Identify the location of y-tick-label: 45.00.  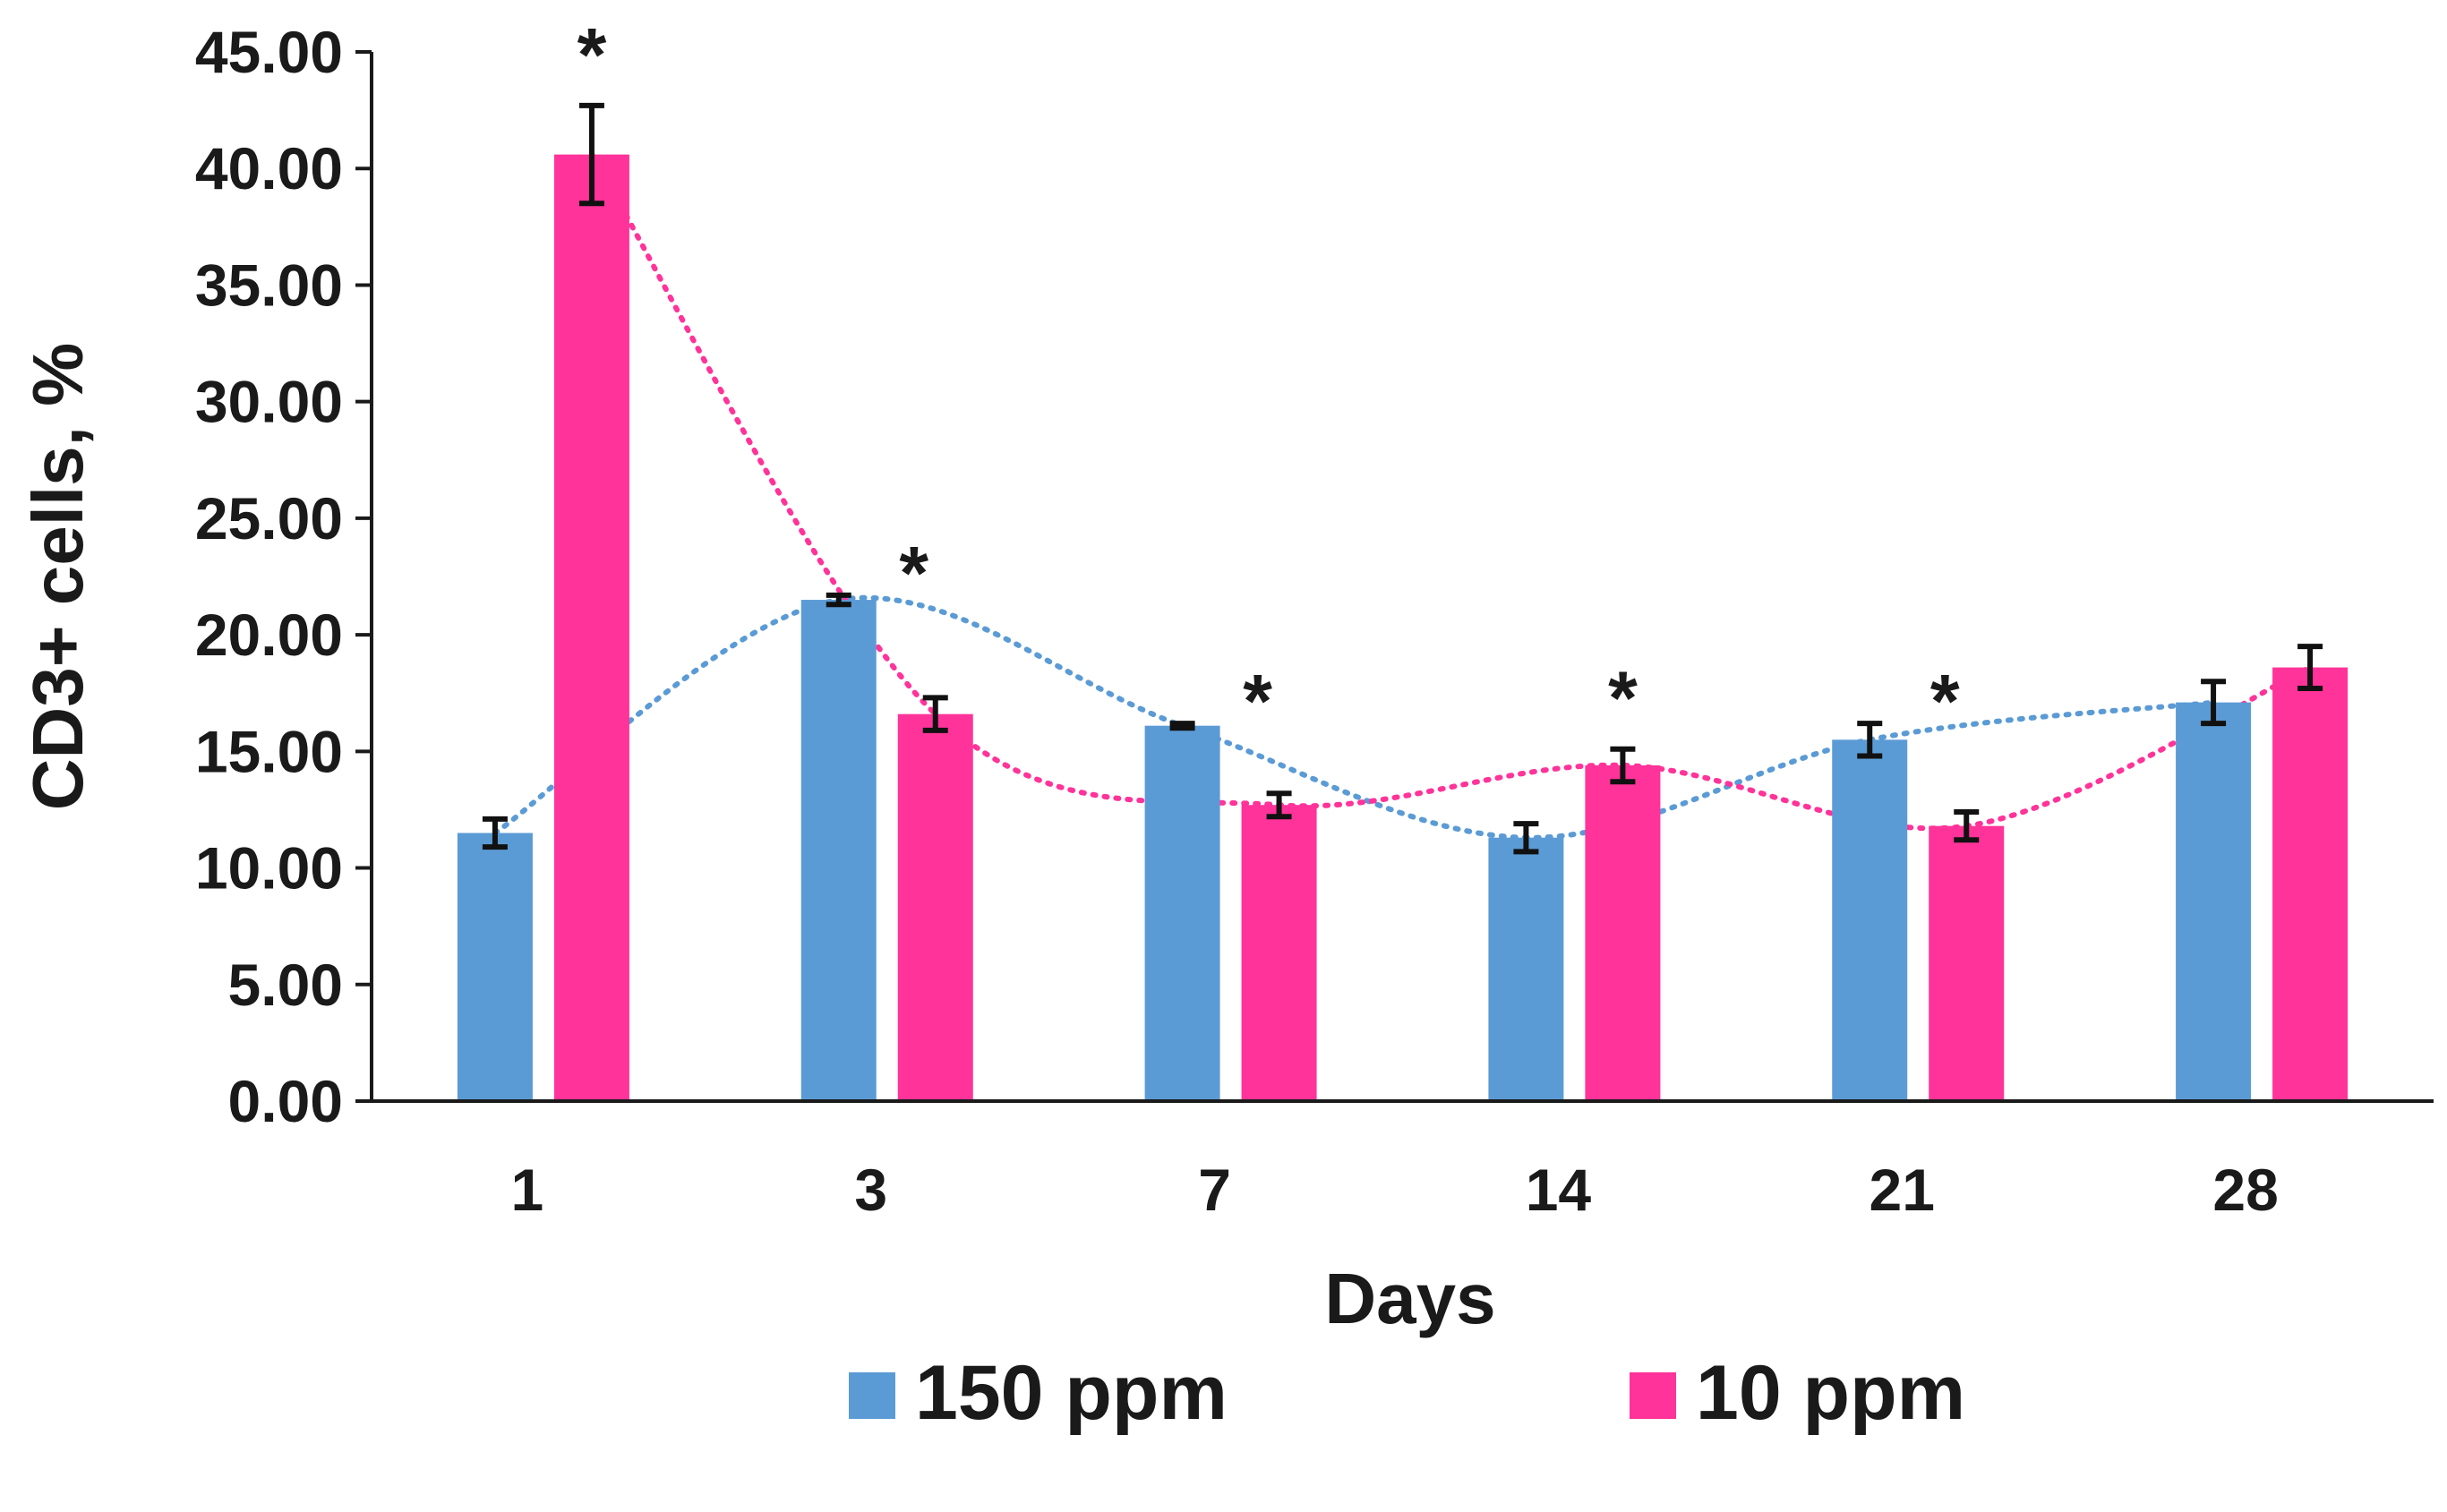
(269, 52).